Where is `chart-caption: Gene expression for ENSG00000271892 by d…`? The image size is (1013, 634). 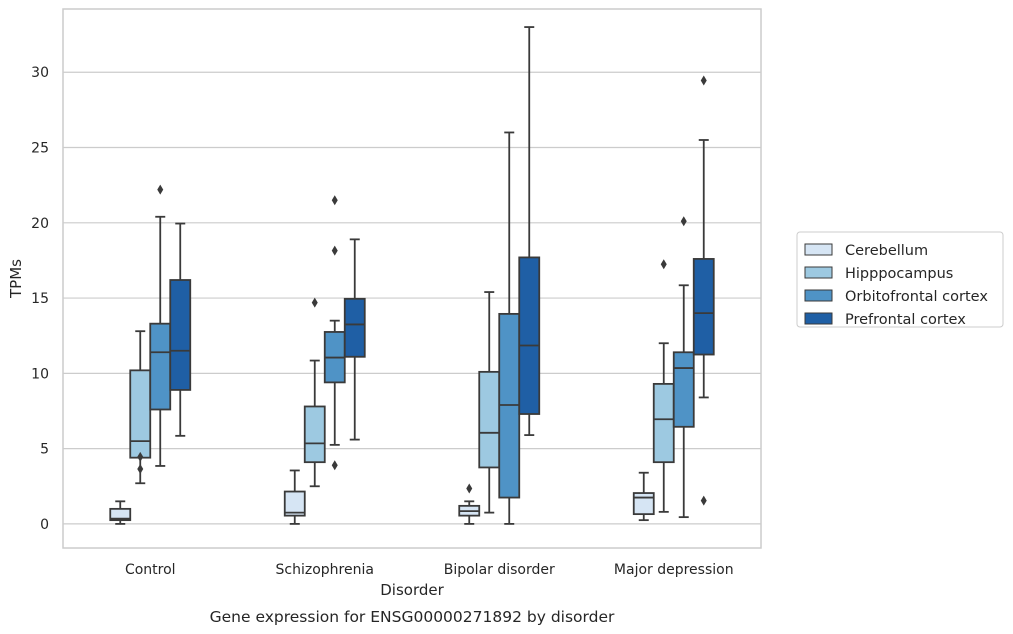
chart-caption: Gene expression for ENSG00000271892 by d… is located at coordinates (412, 617).